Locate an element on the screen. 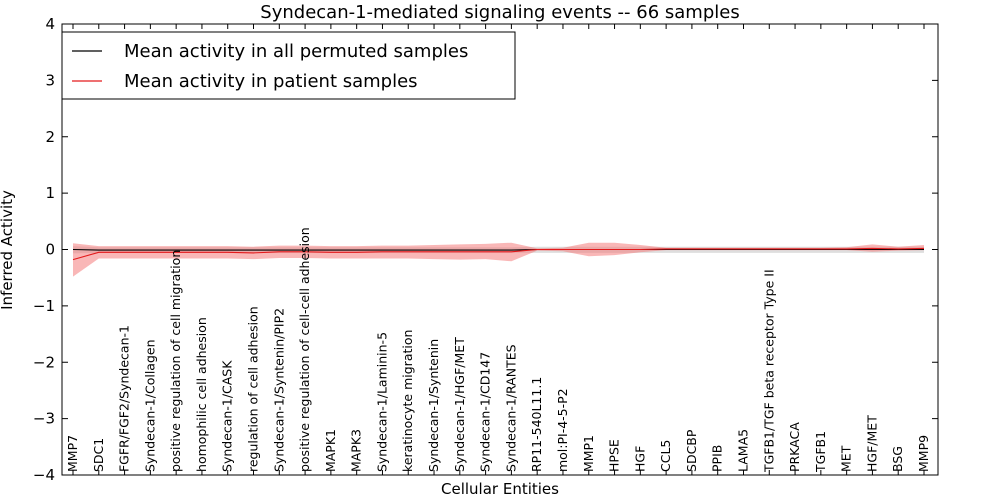  x-tick-label: LAMA5 is located at coordinates (743, 450).